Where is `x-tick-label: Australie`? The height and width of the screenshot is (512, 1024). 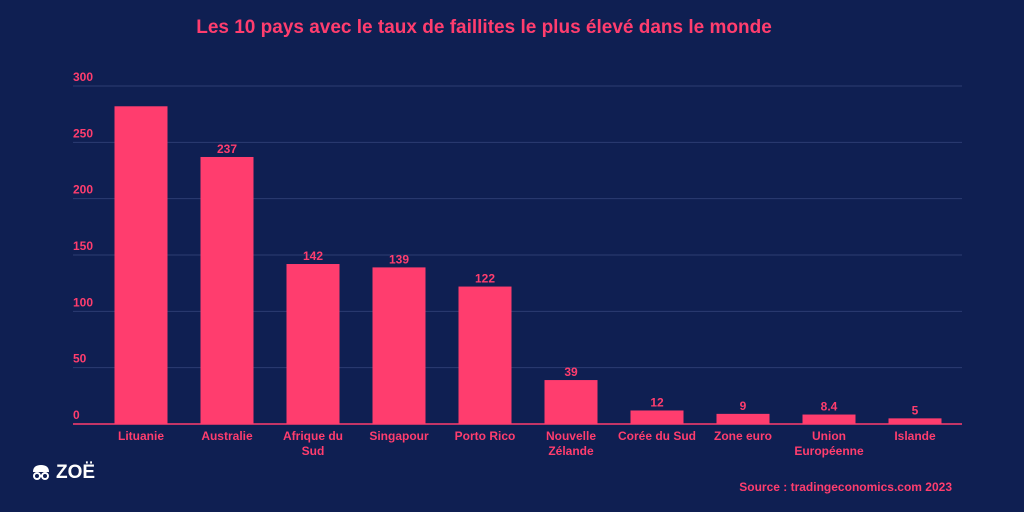 x-tick-label: Australie is located at coordinates (227, 436).